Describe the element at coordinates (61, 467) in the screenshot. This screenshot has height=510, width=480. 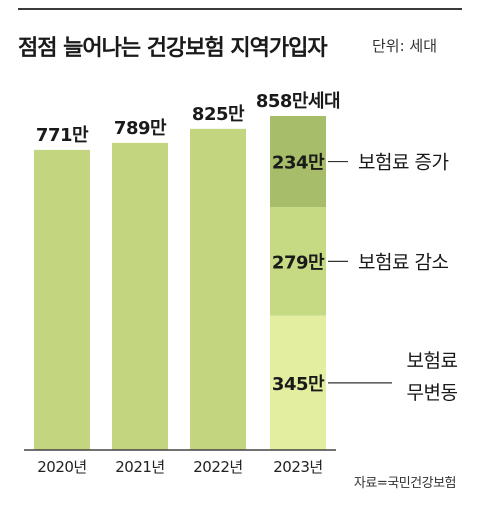
I see `x-tick-label: 2020년` at that location.